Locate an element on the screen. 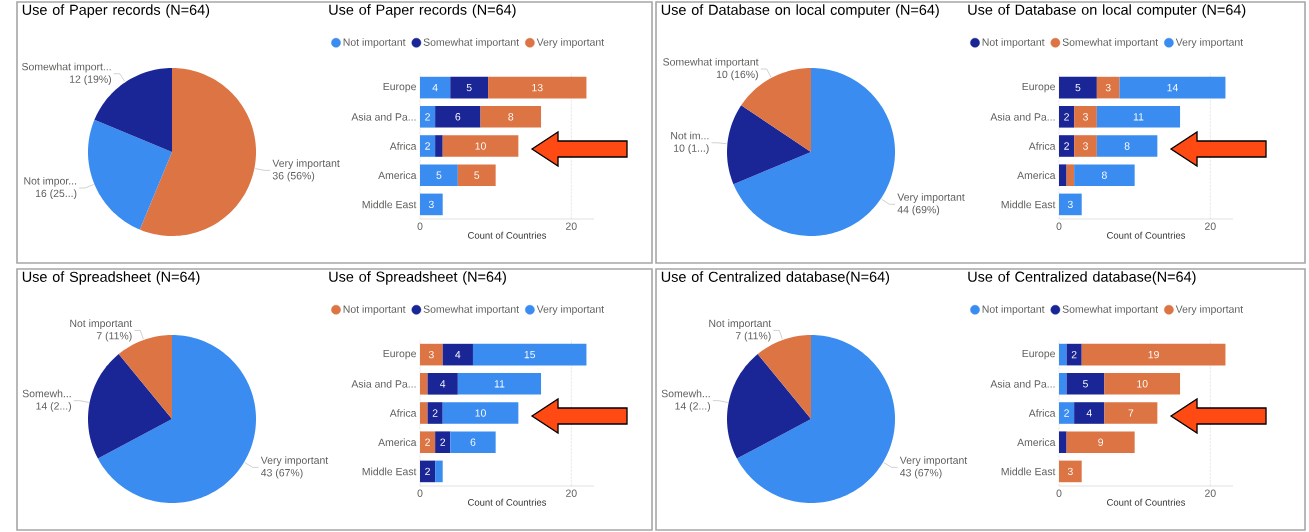 The height and width of the screenshot is (532, 1309). data-label: 43 (67%) is located at coordinates (282, 473).